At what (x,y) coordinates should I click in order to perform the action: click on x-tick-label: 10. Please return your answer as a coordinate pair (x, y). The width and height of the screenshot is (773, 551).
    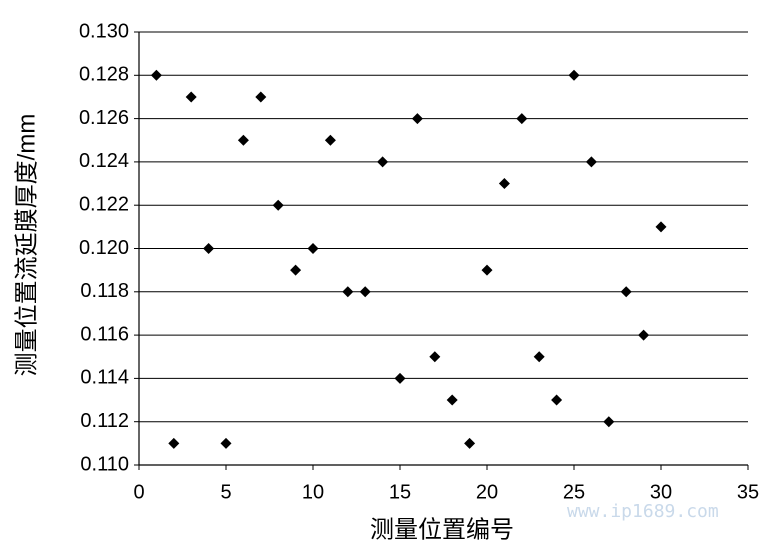
    Looking at the image, I should click on (313, 492).